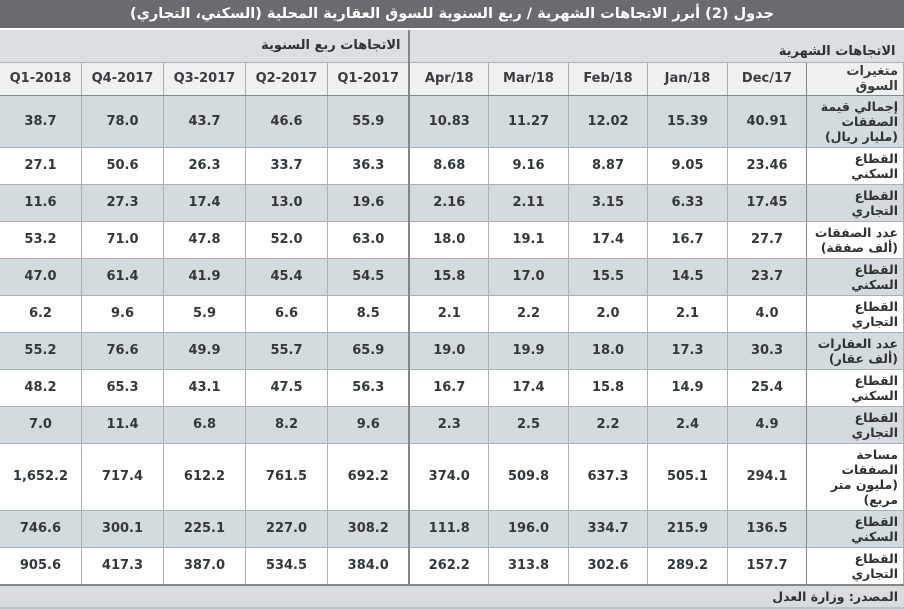  Describe the element at coordinates (528, 424) in the screenshot. I see `table-cell: 2.5` at that location.